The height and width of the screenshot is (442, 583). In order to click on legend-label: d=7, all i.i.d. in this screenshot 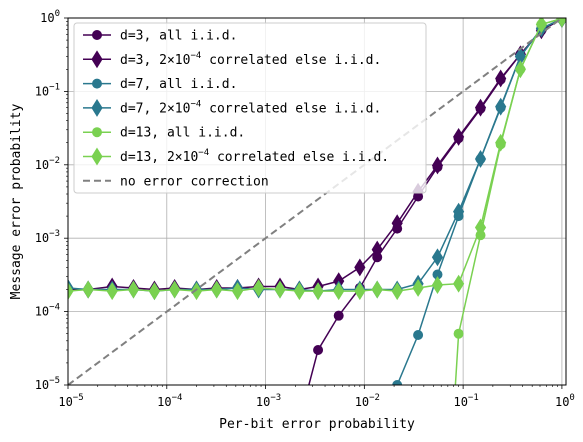, I will do `click(178, 84)`.